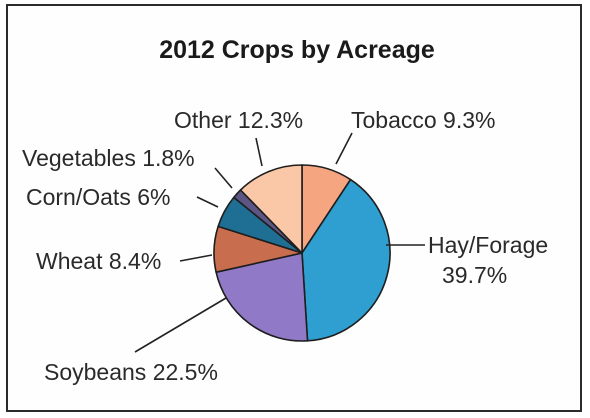 This screenshot has height=418, width=590. What do you see at coordinates (423, 120) in the screenshot?
I see `label-tobacco: Tobacco 9.3%` at bounding box center [423, 120].